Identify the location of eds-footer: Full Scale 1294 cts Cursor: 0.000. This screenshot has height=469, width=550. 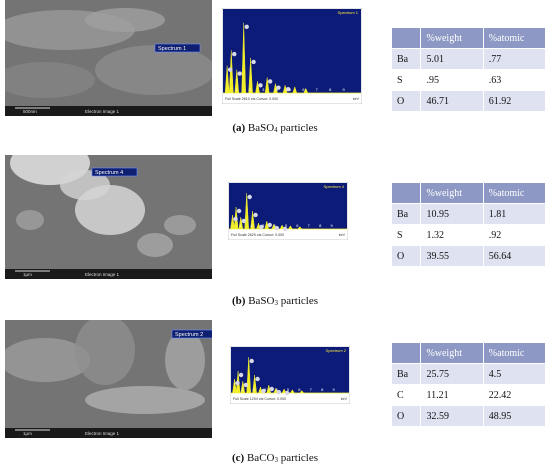
(259, 399).